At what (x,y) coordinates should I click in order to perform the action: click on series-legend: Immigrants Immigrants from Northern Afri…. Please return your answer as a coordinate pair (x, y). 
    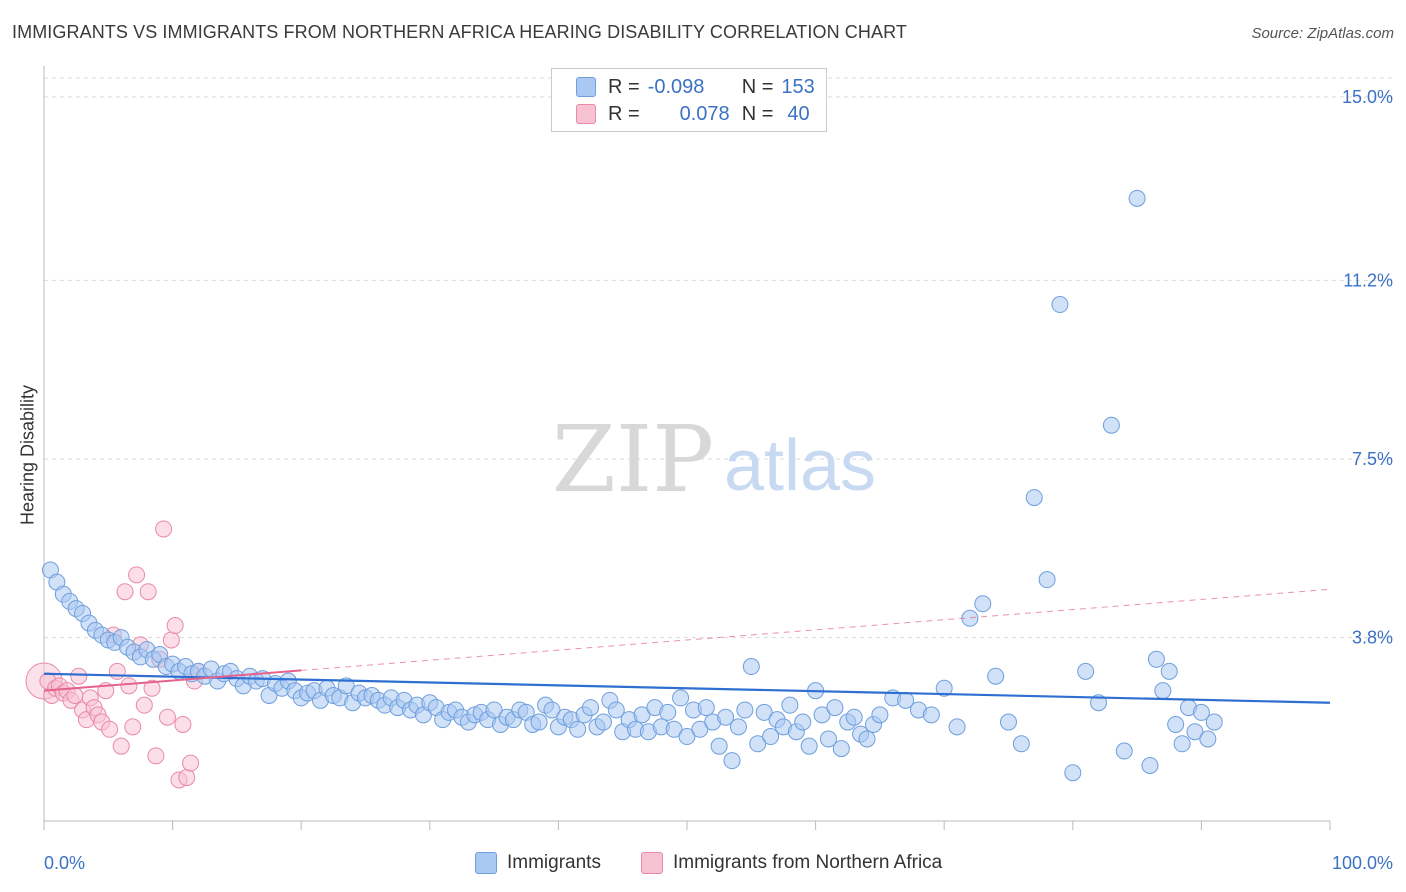
    Looking at the image, I should click on (703, 865).